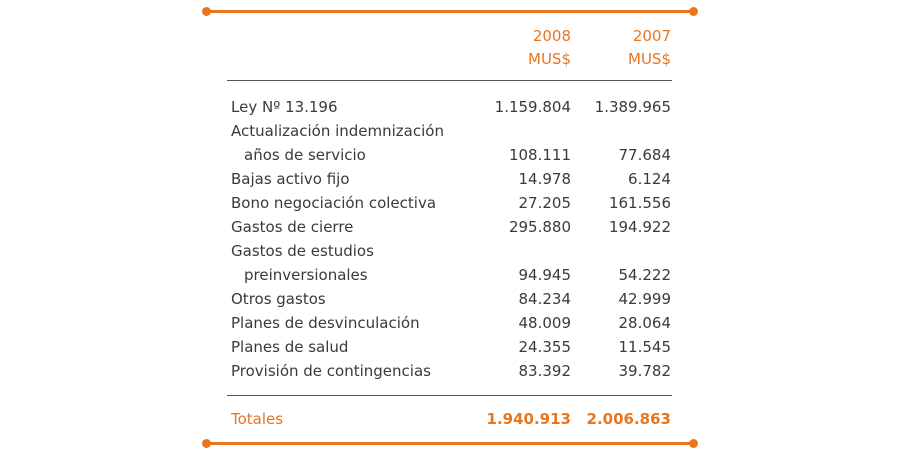  Describe the element at coordinates (337, 131) in the screenshot. I see `row-label: Actualización indemnización` at that location.